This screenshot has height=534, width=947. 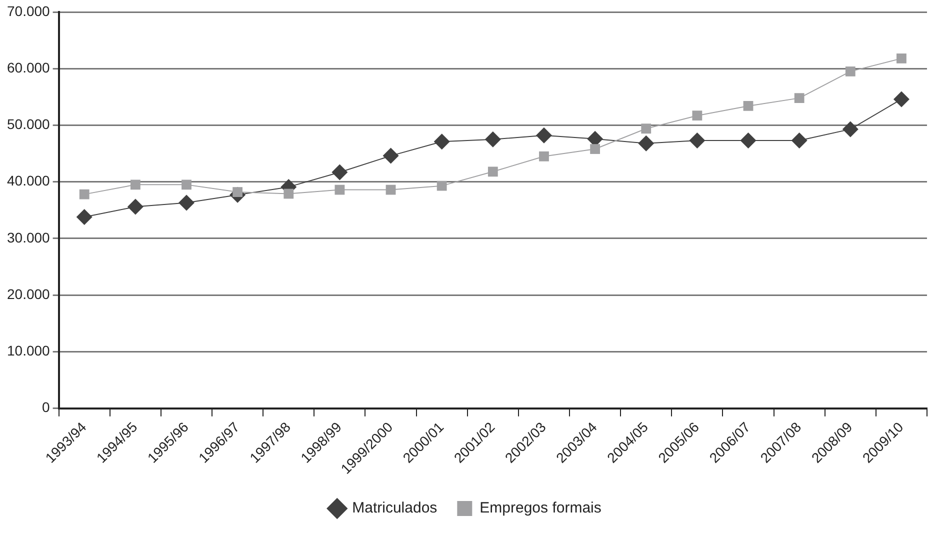 I want to click on y-tick-label: 20.000, so click(x=28, y=294).